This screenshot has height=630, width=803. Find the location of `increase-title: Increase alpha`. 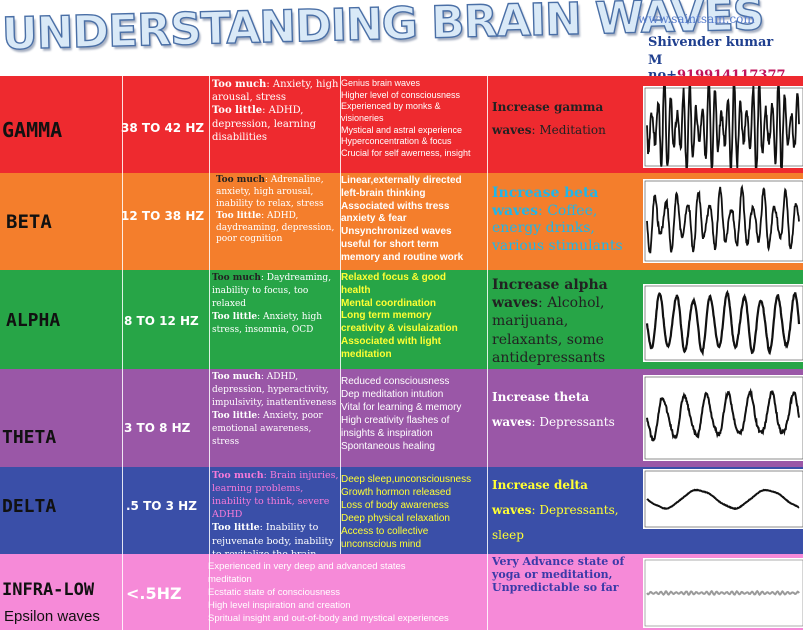

increase-title: Increase alpha is located at coordinates (550, 285).